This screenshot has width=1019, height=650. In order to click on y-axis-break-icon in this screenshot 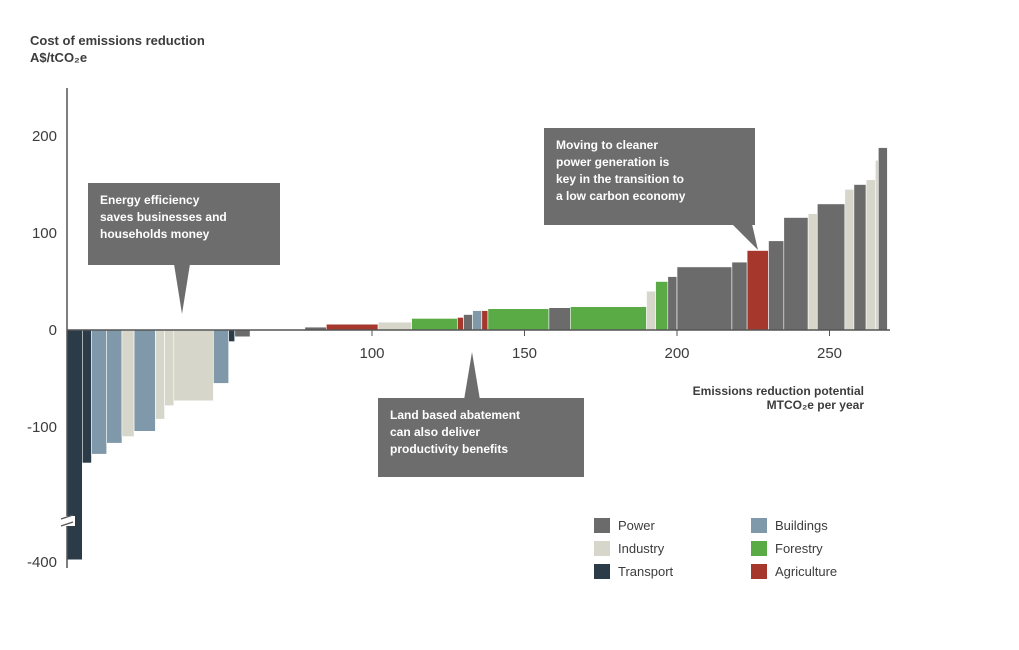, I will do `click(67, 520)`.